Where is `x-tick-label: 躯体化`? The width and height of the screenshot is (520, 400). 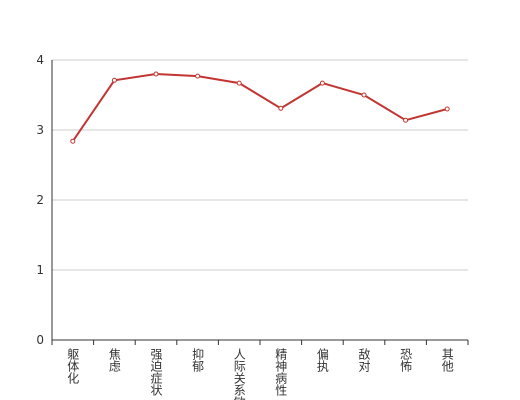 x-tick-label: 躯体化 is located at coordinates (73, 366).